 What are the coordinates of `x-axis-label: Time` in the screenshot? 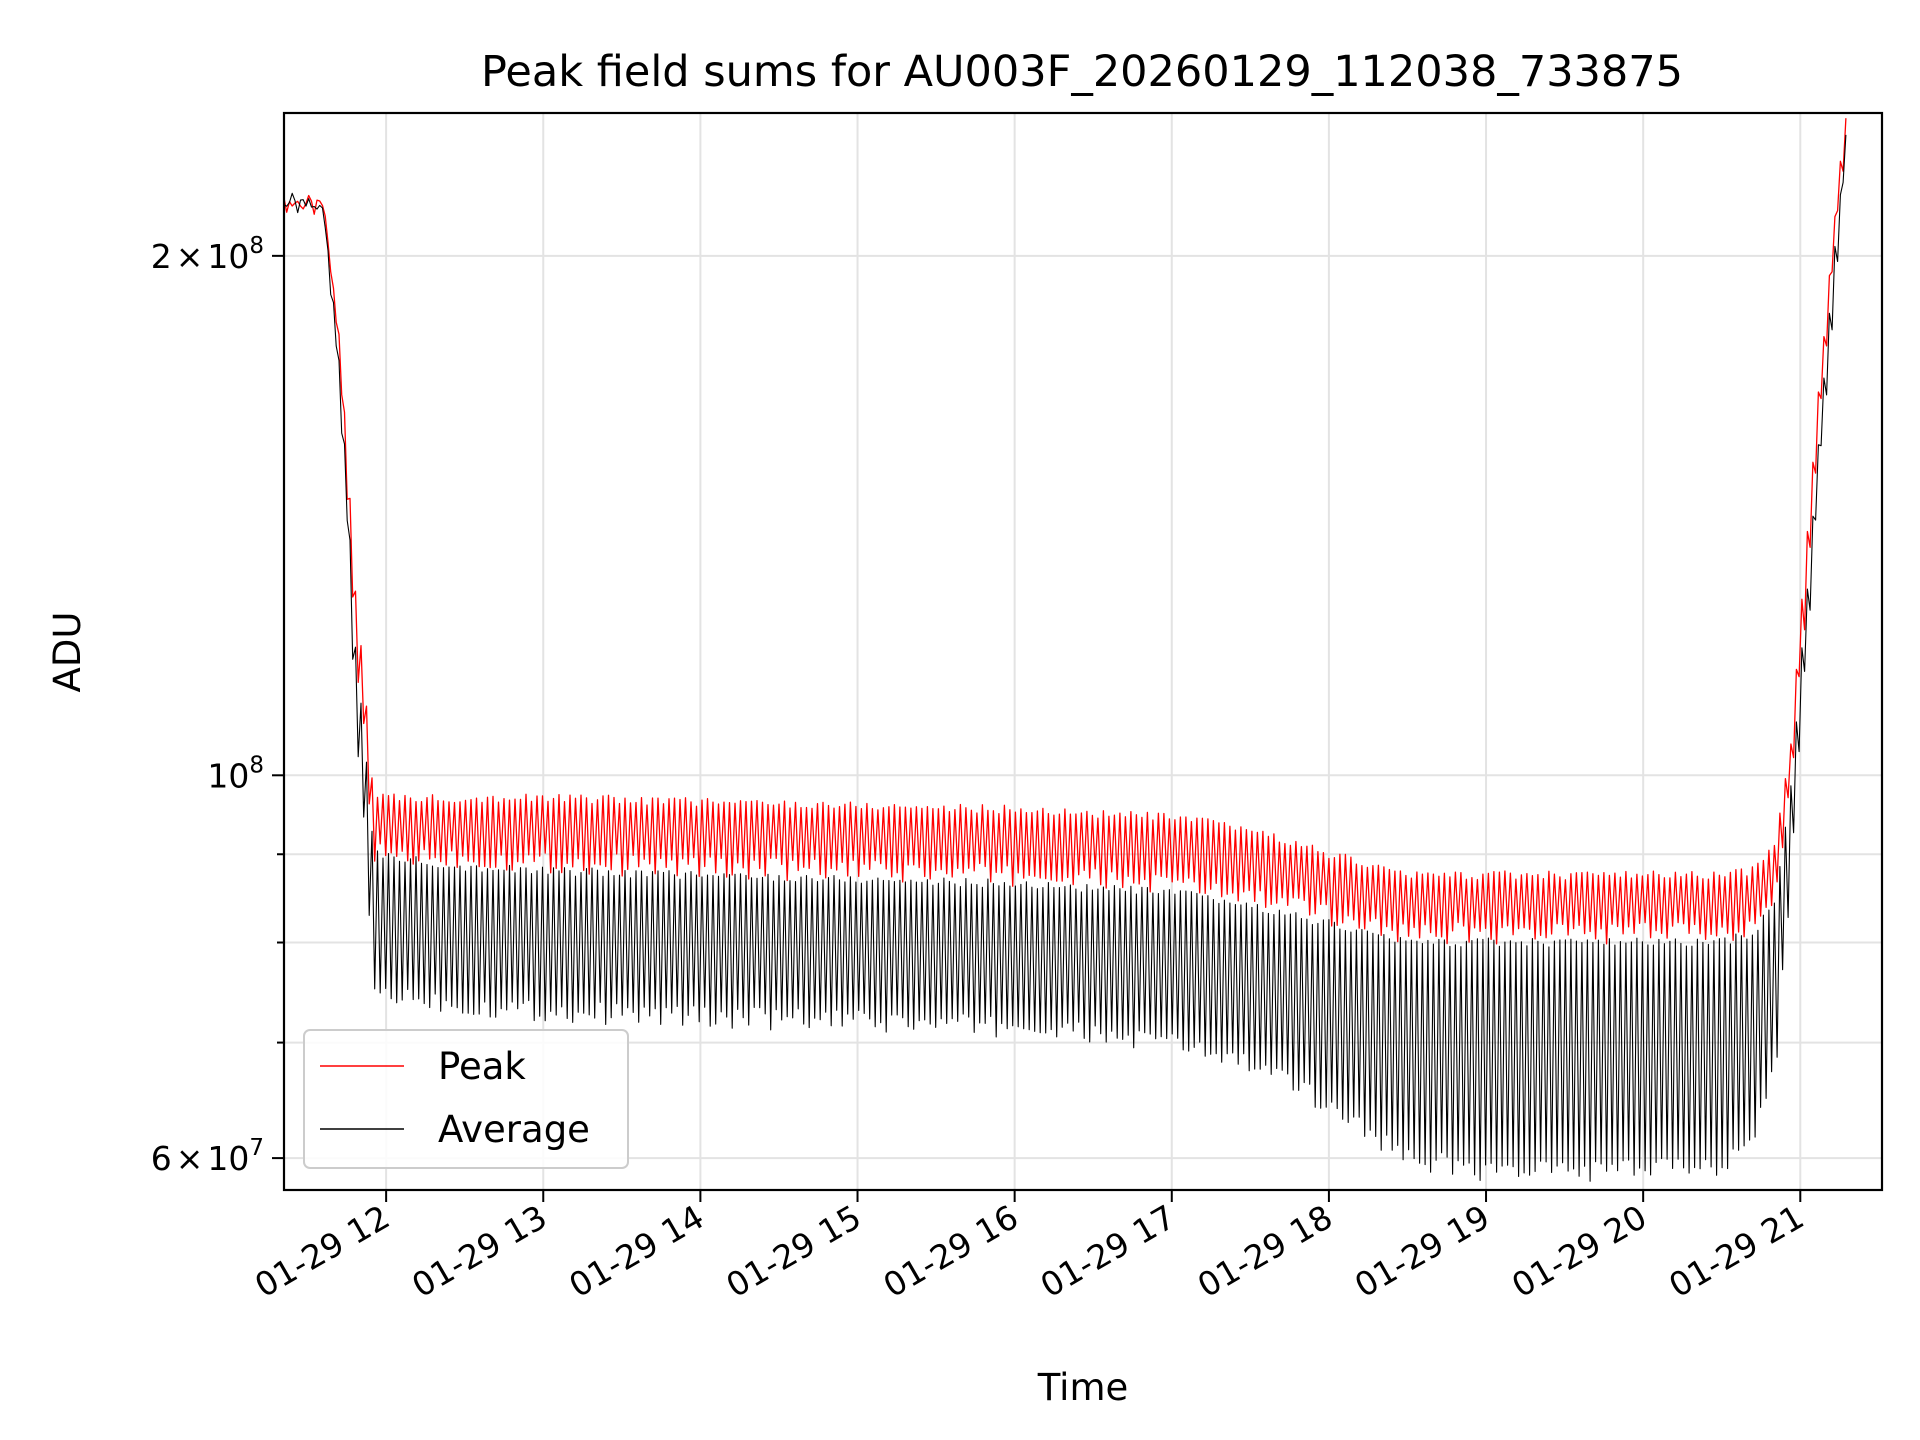 It's located at (1083, 1387).